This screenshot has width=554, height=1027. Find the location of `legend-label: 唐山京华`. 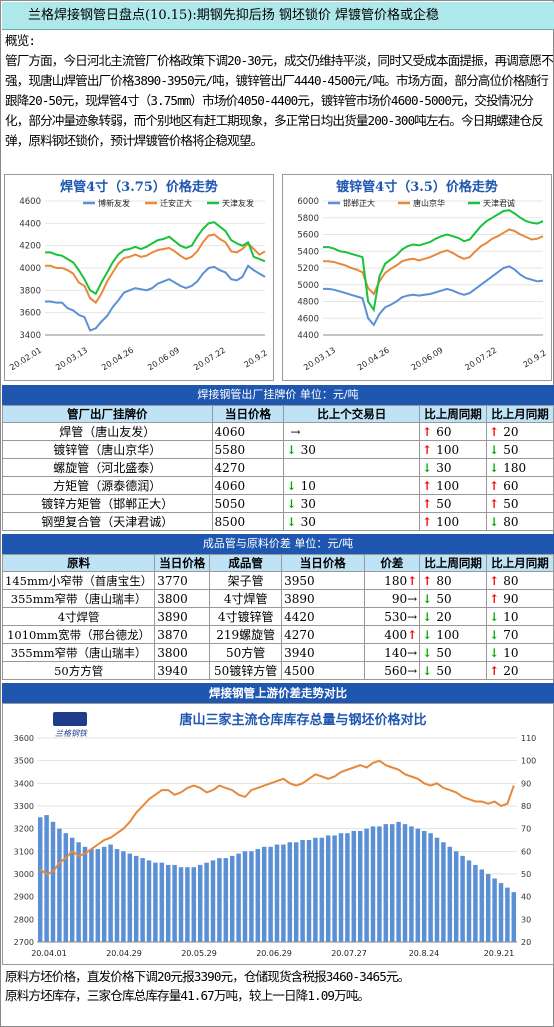

legend-label: 唐山京华 is located at coordinates (429, 203).